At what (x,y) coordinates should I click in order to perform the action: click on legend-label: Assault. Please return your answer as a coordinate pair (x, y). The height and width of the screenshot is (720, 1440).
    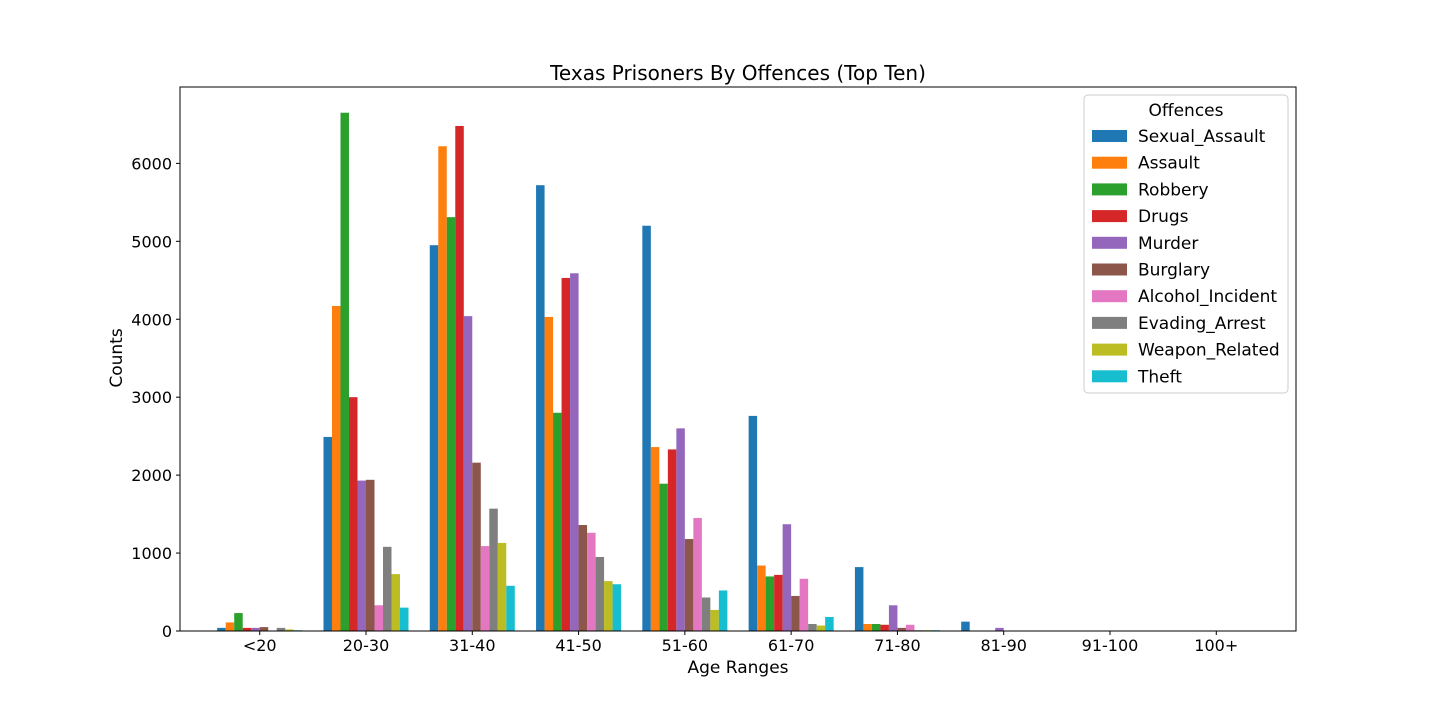
    Looking at the image, I should click on (1169, 164).